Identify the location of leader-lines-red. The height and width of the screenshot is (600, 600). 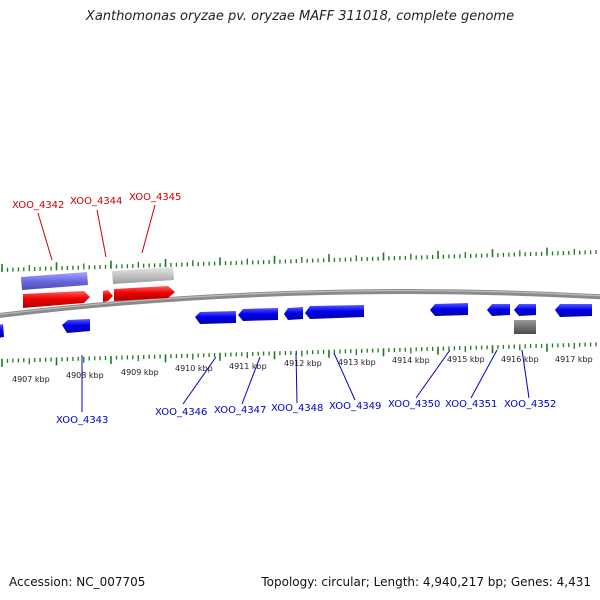
(96, 232).